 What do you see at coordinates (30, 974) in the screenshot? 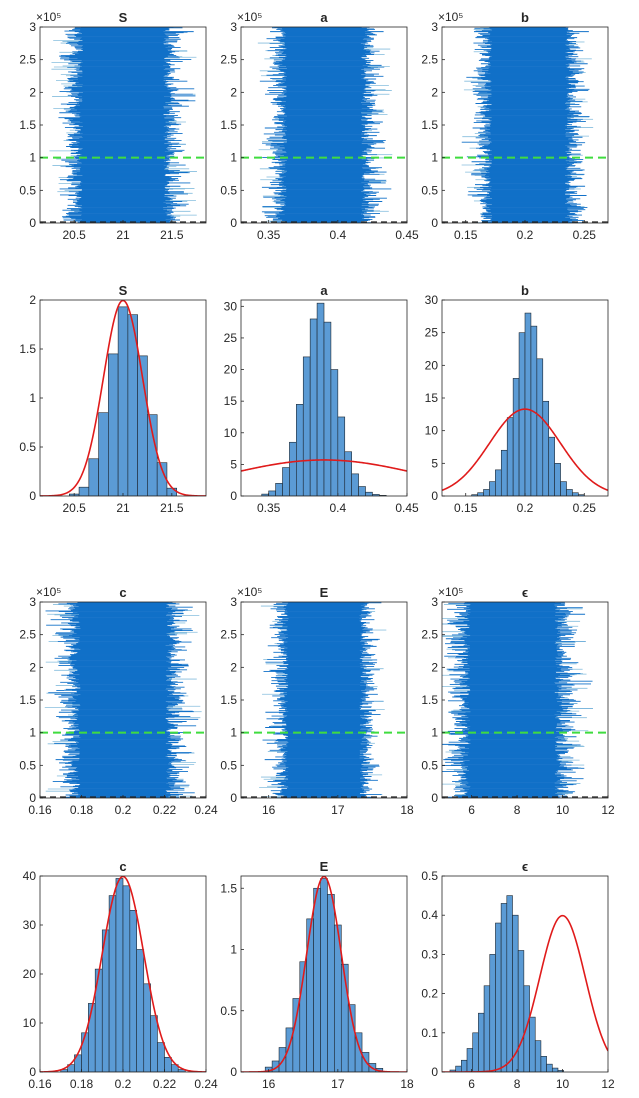
I see `y-tick-label: 20` at bounding box center [30, 974].